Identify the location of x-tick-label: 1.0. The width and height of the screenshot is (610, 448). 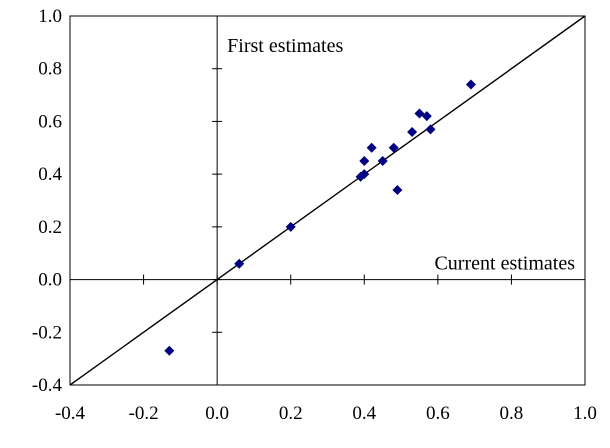
(585, 413).